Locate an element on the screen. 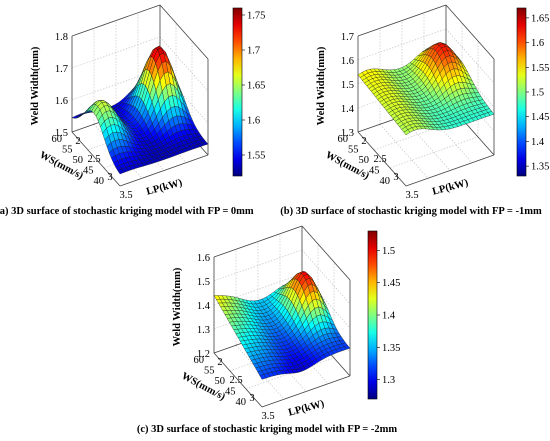 The width and height of the screenshot is (550, 441). colorbar-tick-label: 1.35 is located at coordinates (391, 348).